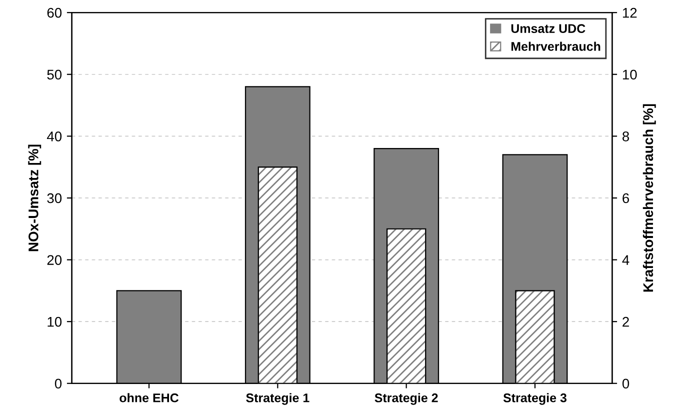  What do you see at coordinates (626, 137) in the screenshot?
I see `y2-tick-label: 8` at bounding box center [626, 137].